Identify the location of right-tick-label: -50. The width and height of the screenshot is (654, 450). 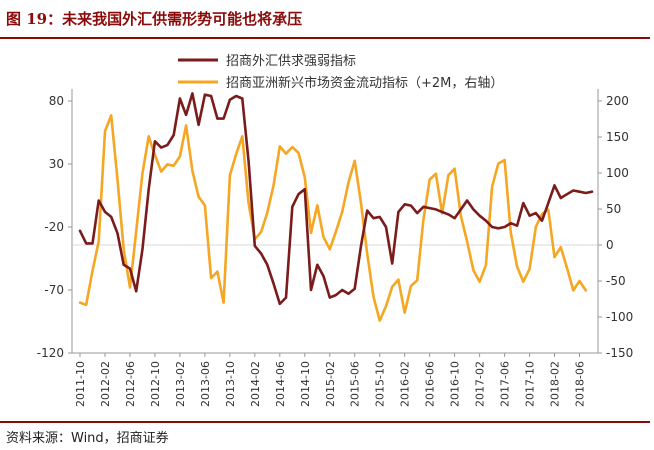
(616, 281).